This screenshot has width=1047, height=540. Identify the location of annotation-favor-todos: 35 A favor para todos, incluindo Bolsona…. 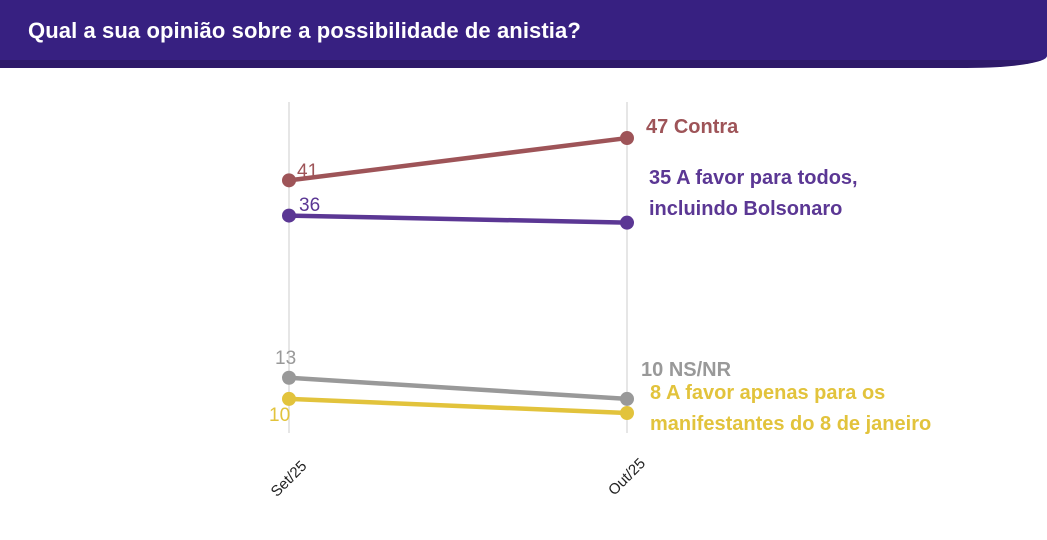
(769, 194).